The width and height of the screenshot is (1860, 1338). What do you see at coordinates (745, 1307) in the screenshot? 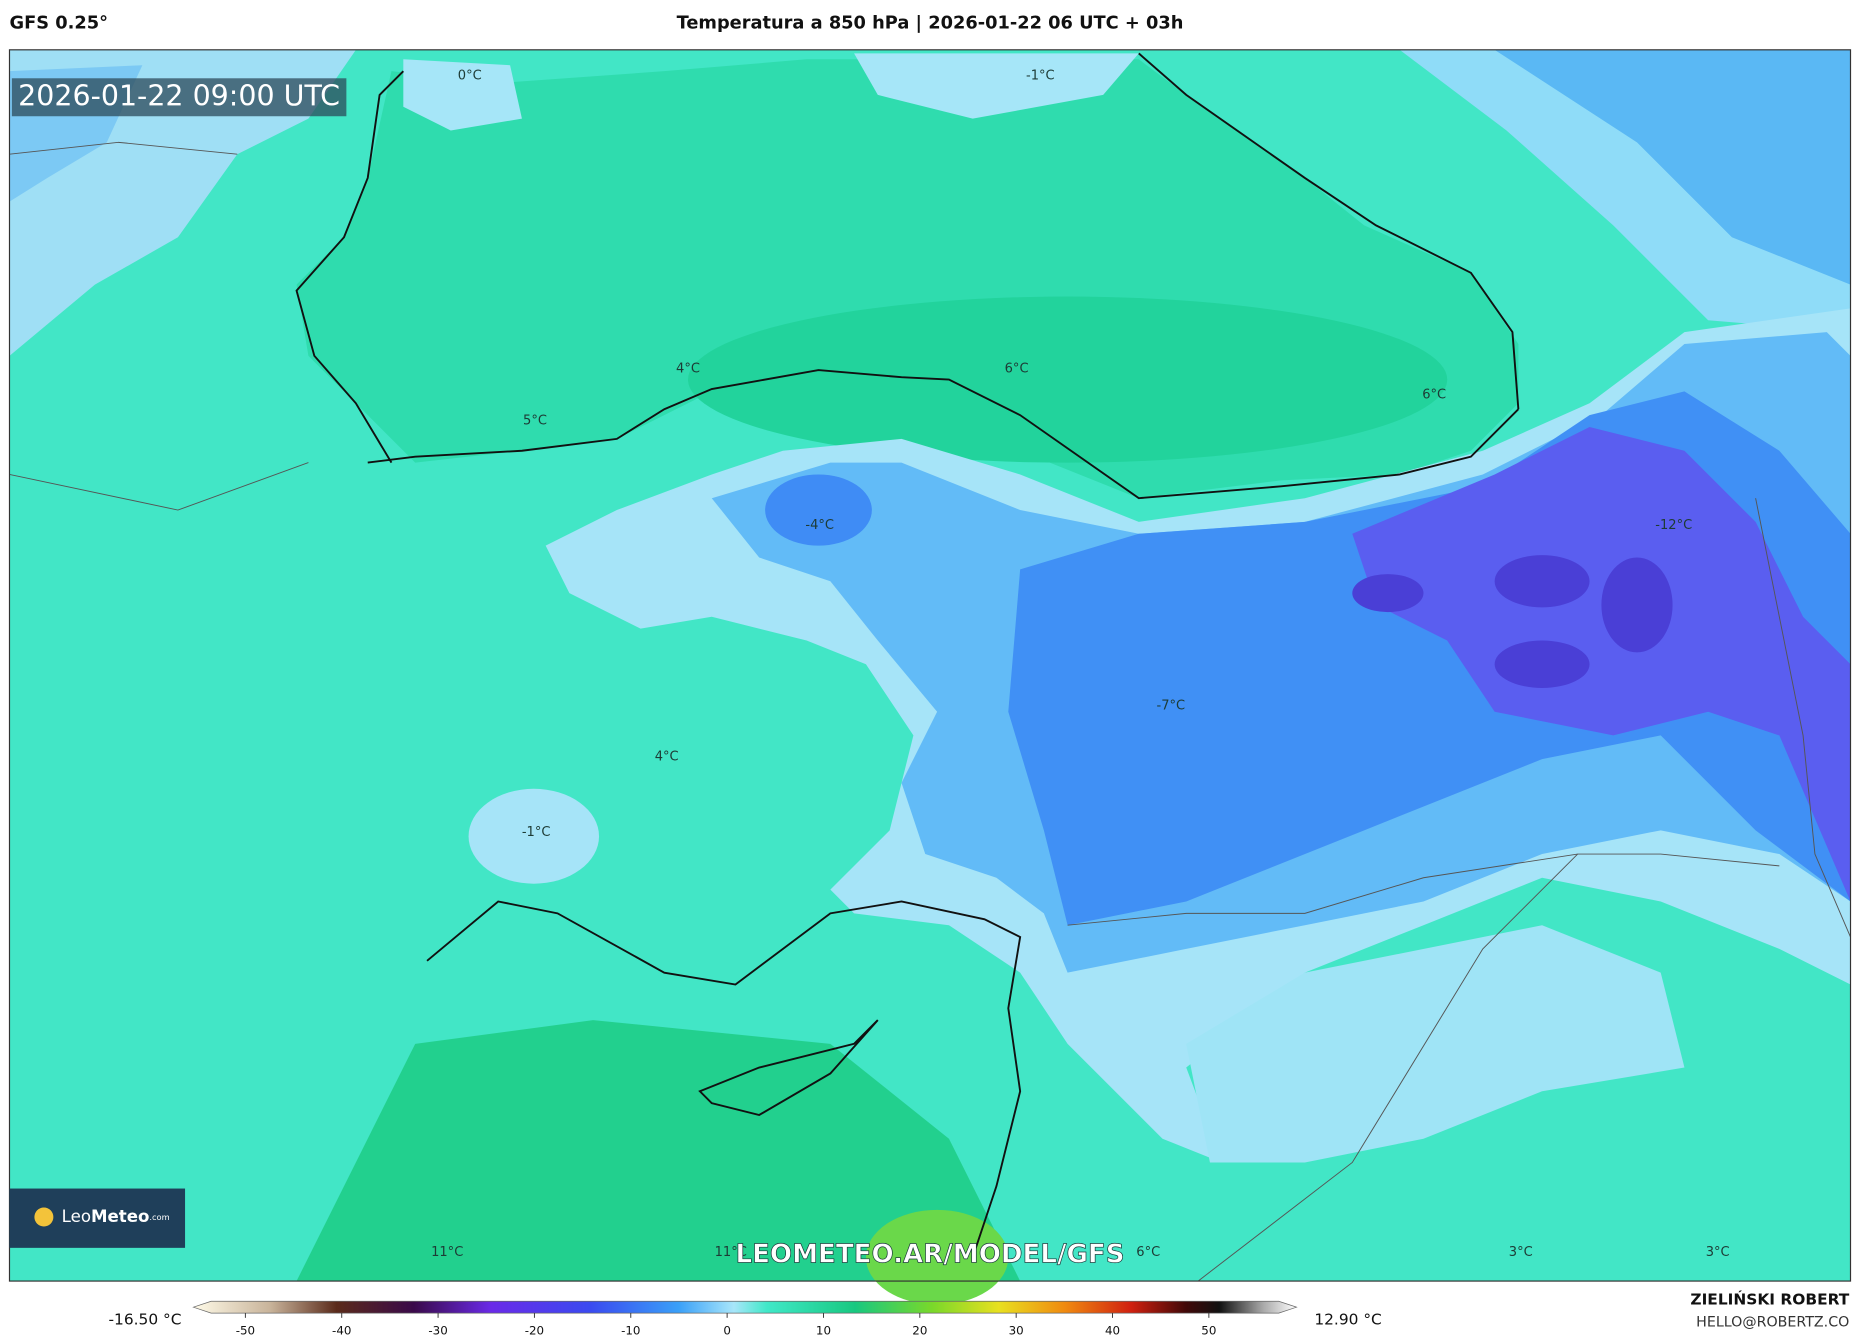
I see `colorbar-bar` at bounding box center [745, 1307].